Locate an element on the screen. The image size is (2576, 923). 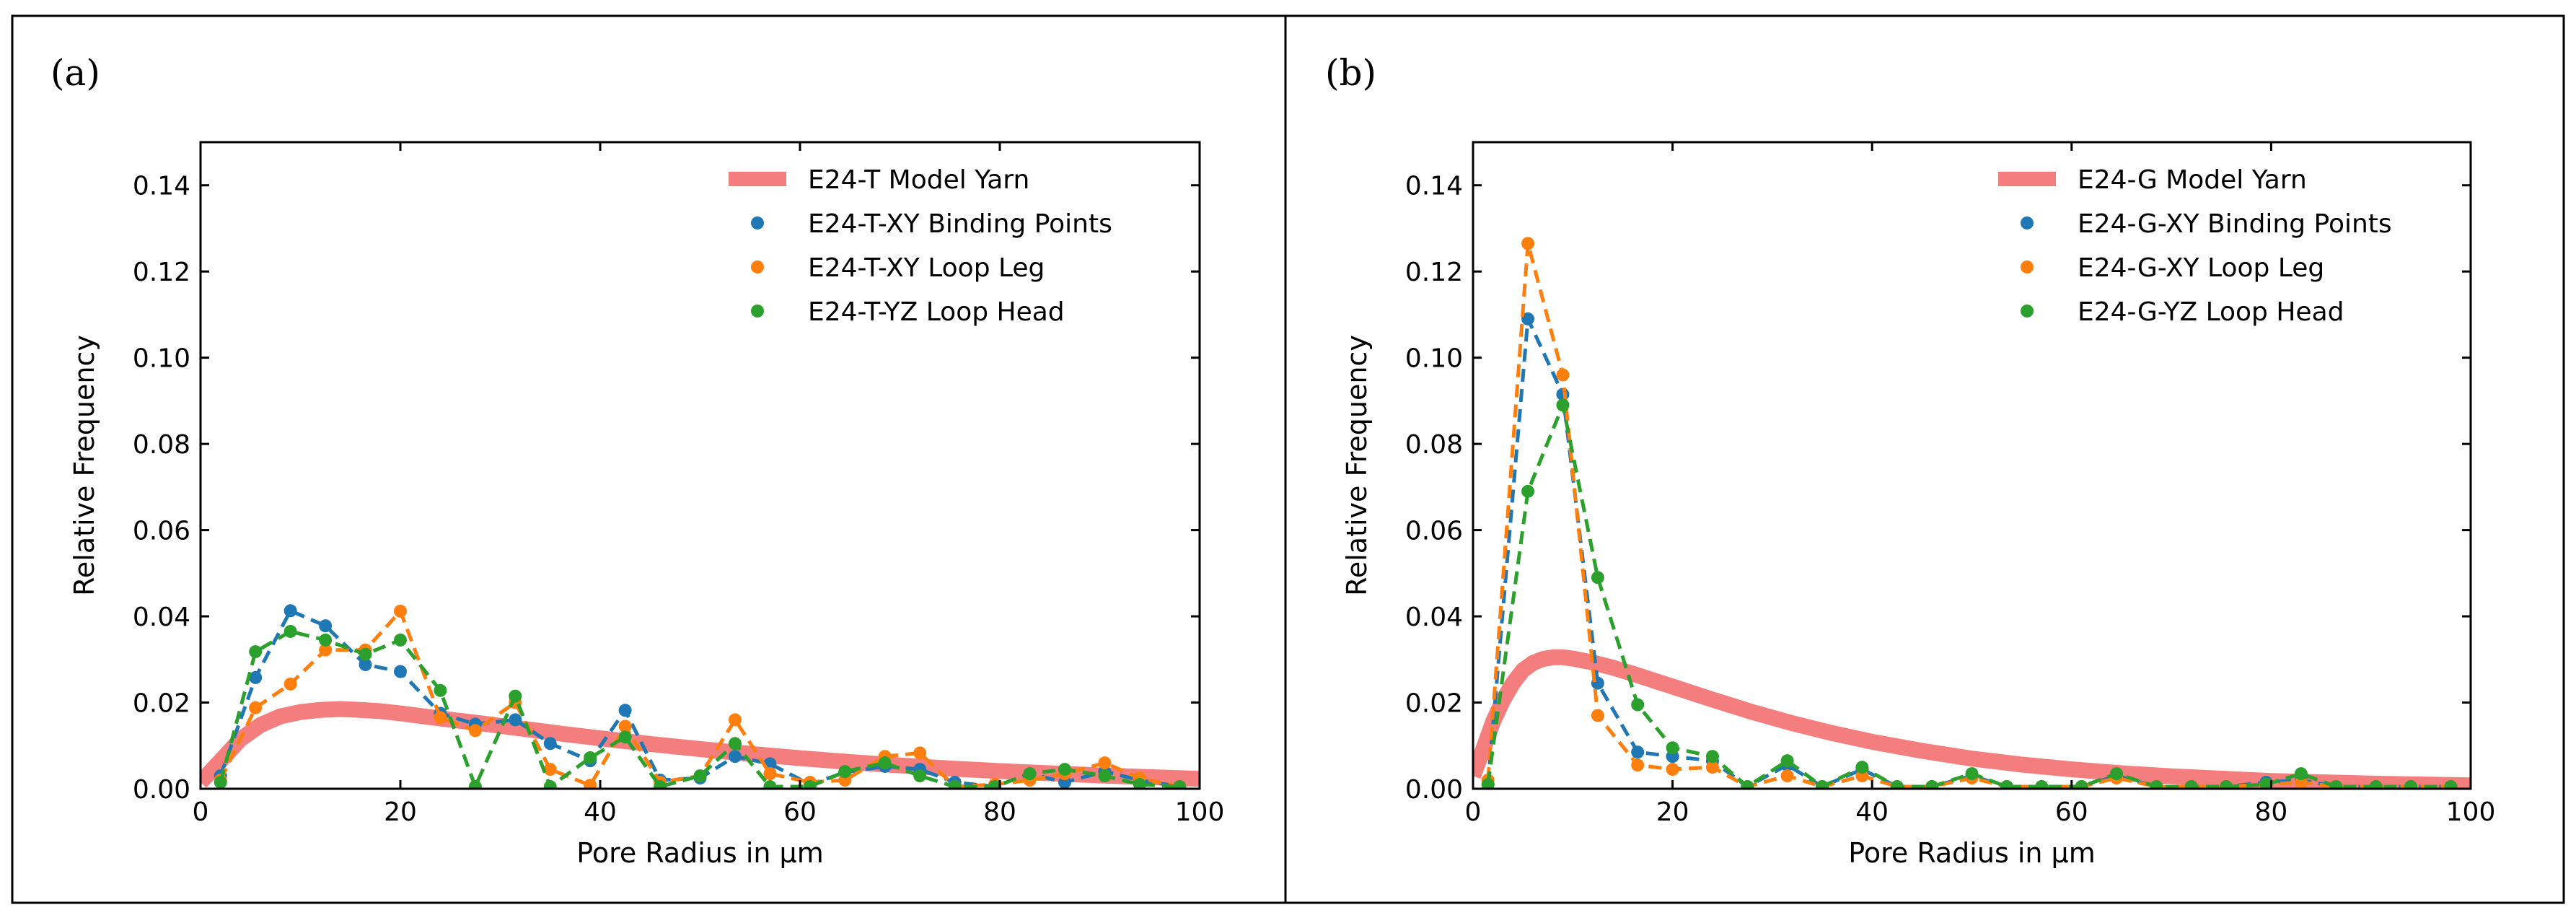
series-layer is located at coordinates (700, 696).